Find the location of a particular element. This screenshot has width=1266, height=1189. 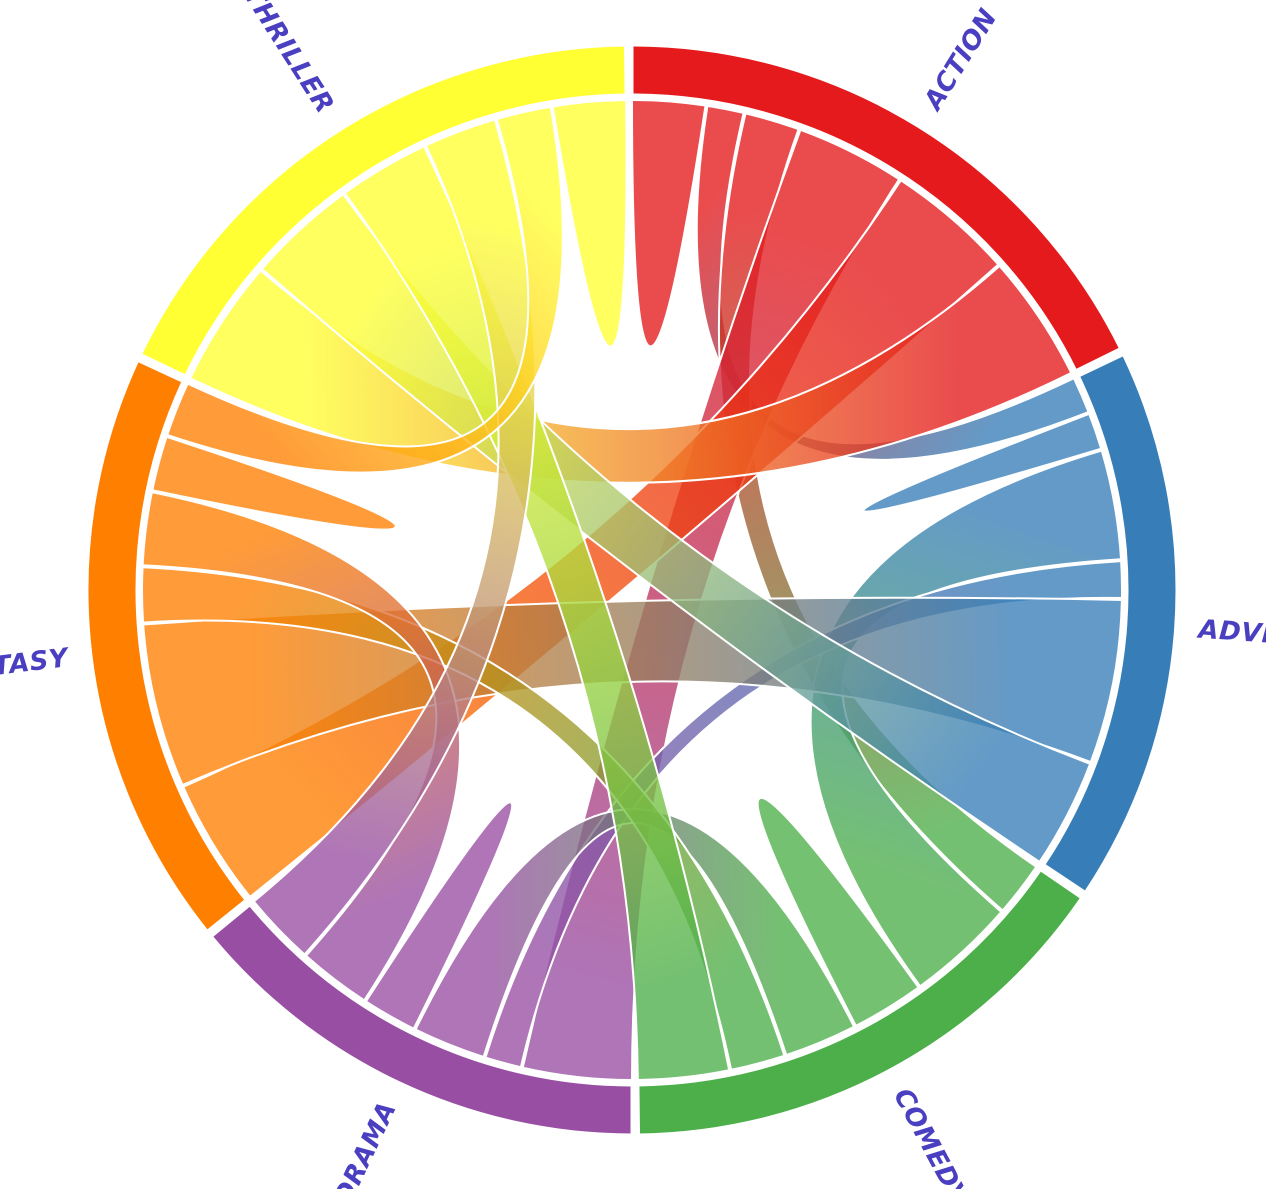

arc-drama is located at coordinates (421, 1019).